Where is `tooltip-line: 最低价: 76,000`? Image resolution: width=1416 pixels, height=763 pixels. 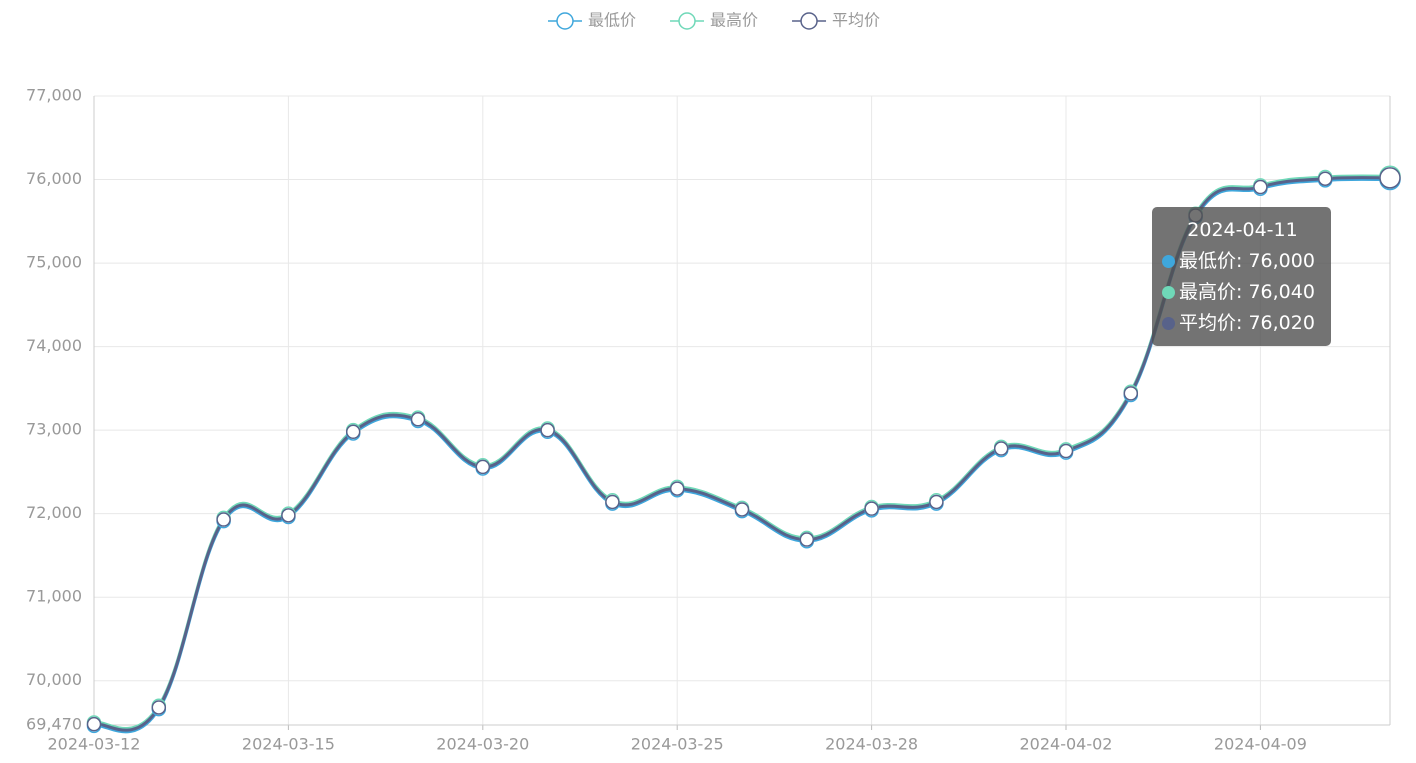 tooltip-line: 最低价: 76,000 is located at coordinates (1242, 261).